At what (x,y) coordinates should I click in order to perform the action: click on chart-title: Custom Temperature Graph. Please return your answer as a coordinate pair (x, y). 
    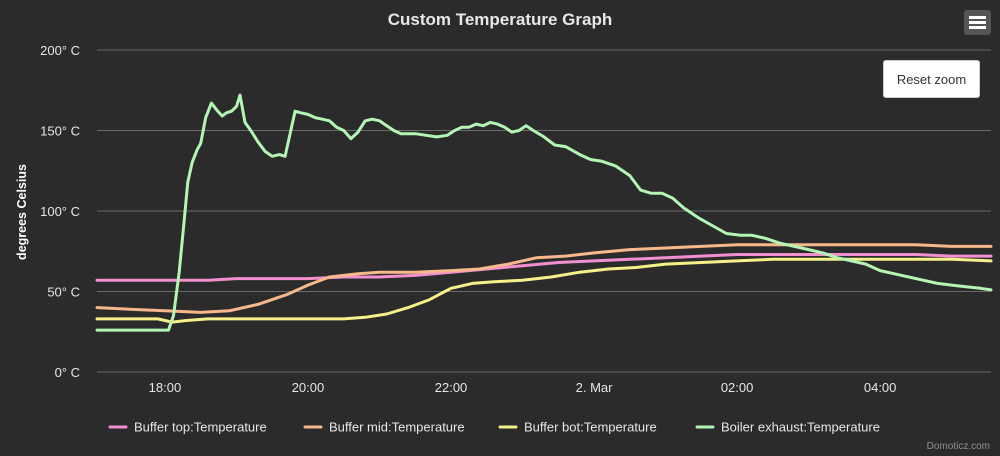
    Looking at the image, I should click on (500, 19).